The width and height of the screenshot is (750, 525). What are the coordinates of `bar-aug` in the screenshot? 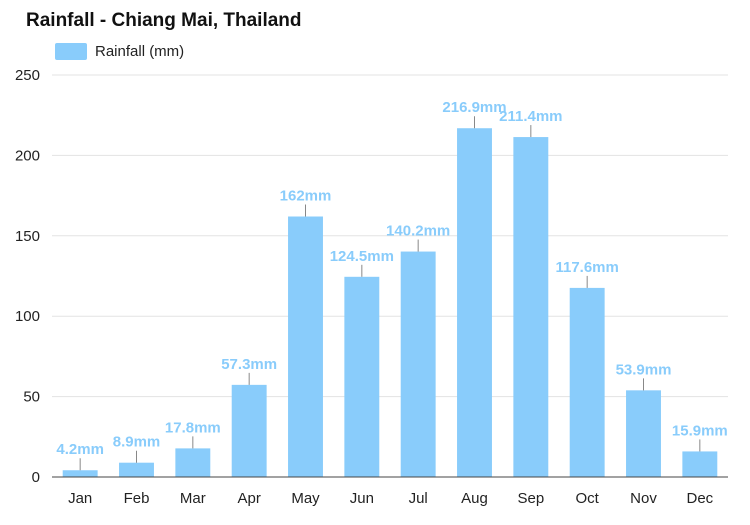 It's located at (474, 302).